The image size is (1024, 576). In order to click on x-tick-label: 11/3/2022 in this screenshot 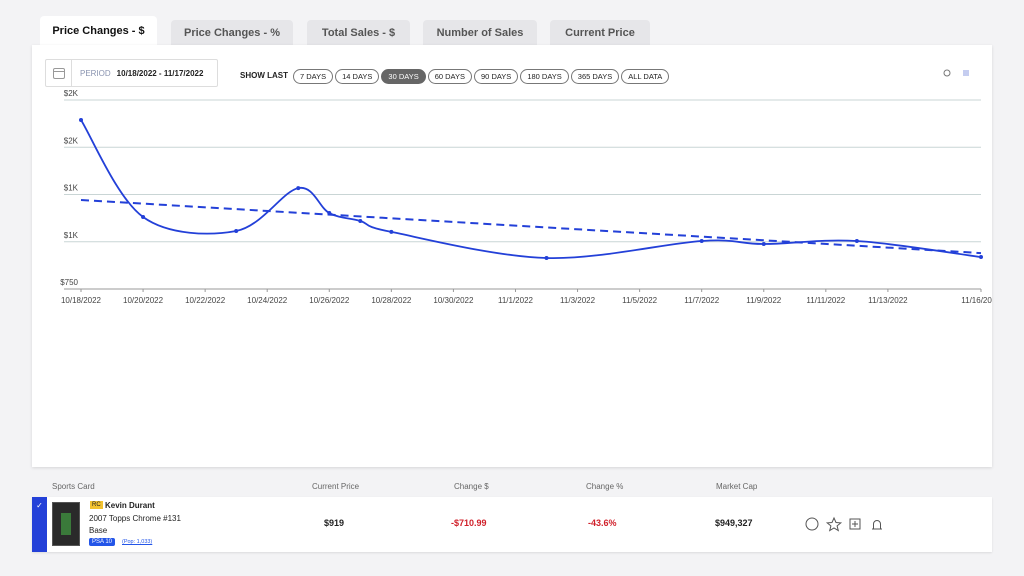, I will do `click(578, 300)`.